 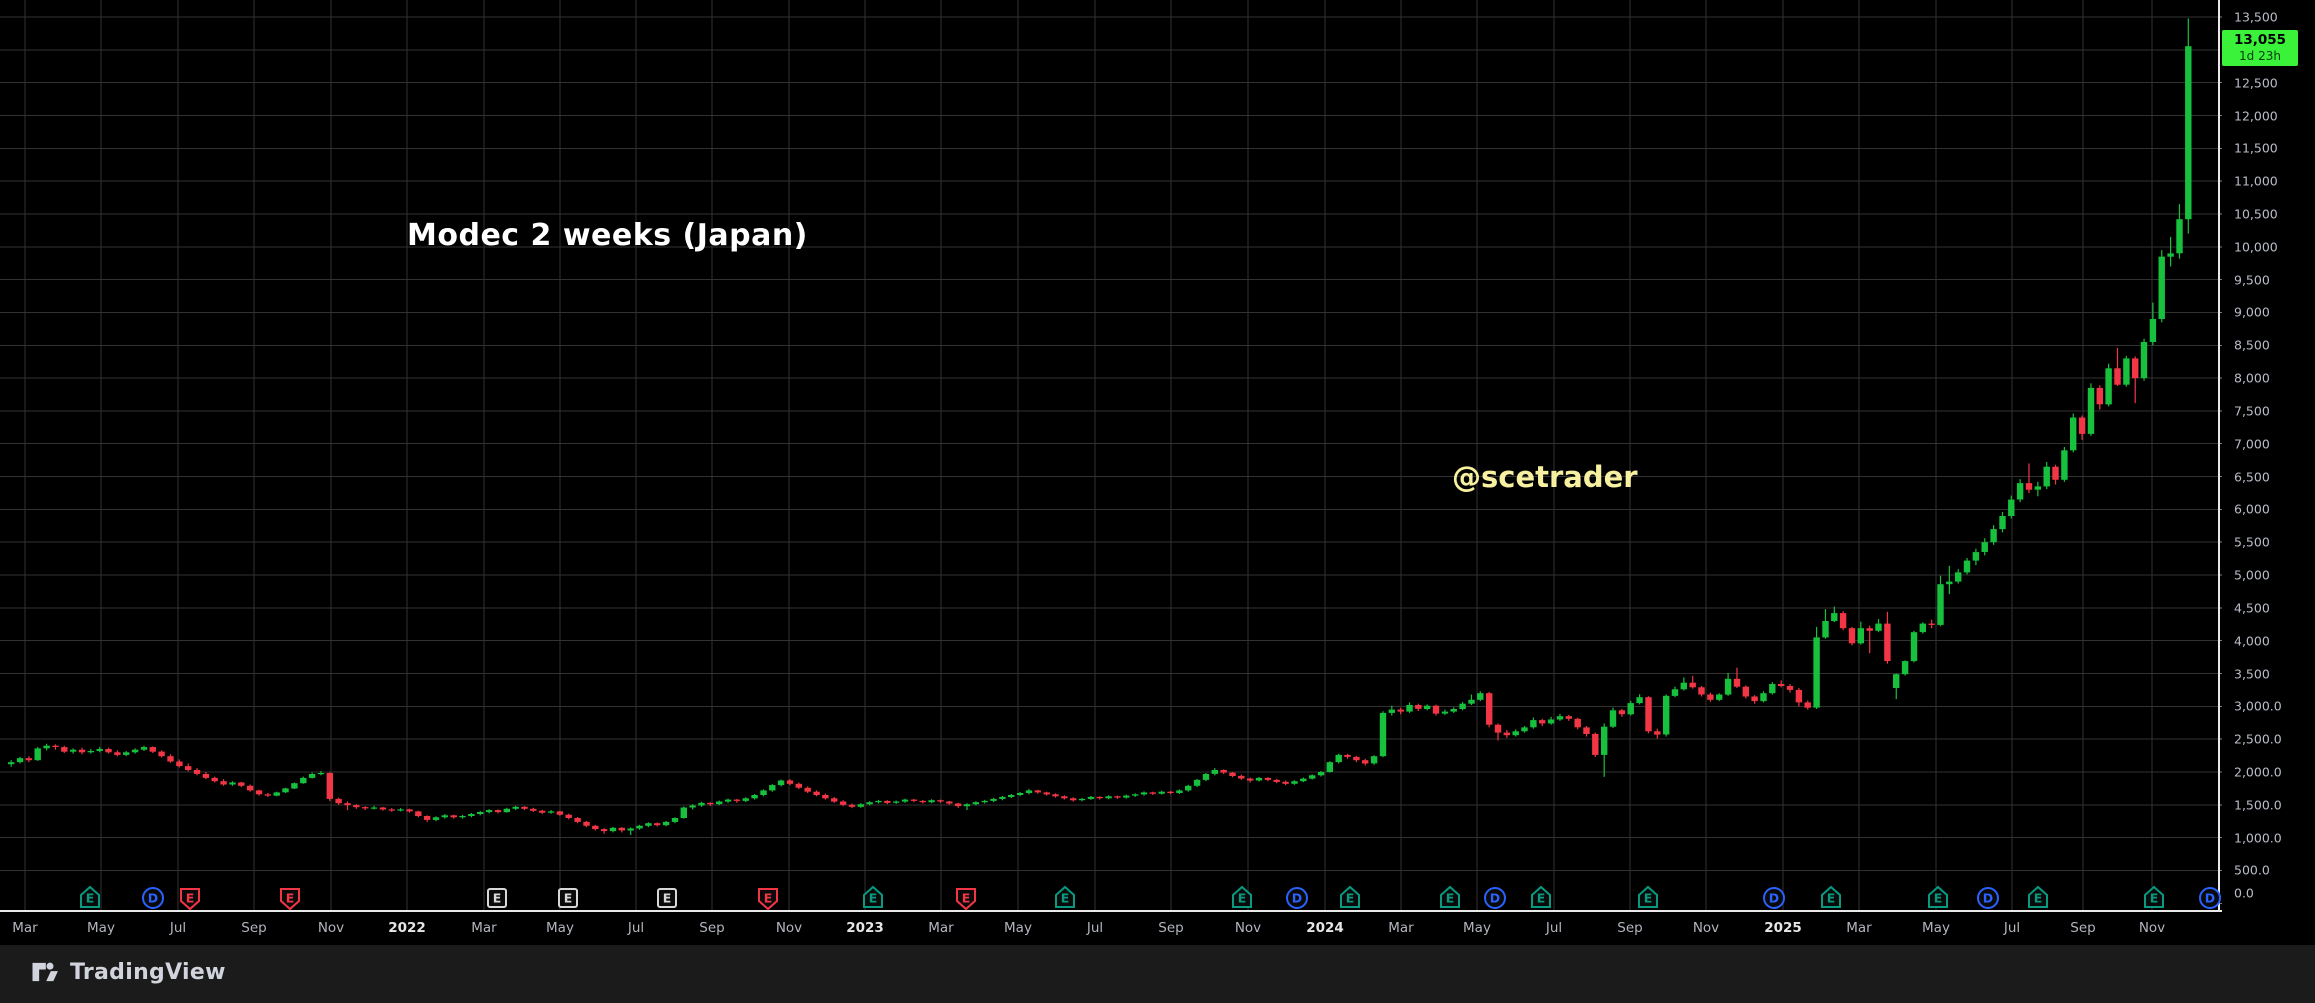 I want to click on price-tick-label: 6,000, so click(x=2252, y=509).